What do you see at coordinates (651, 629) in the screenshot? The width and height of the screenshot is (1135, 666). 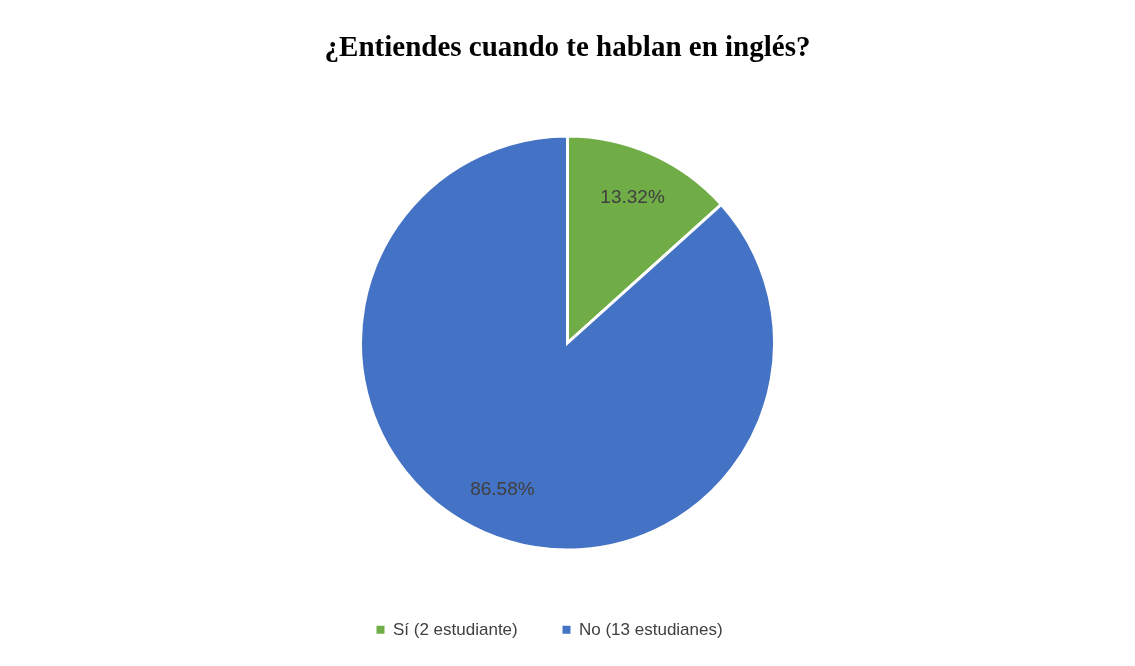 I see `legend-label: No (13 estudianes)` at bounding box center [651, 629].